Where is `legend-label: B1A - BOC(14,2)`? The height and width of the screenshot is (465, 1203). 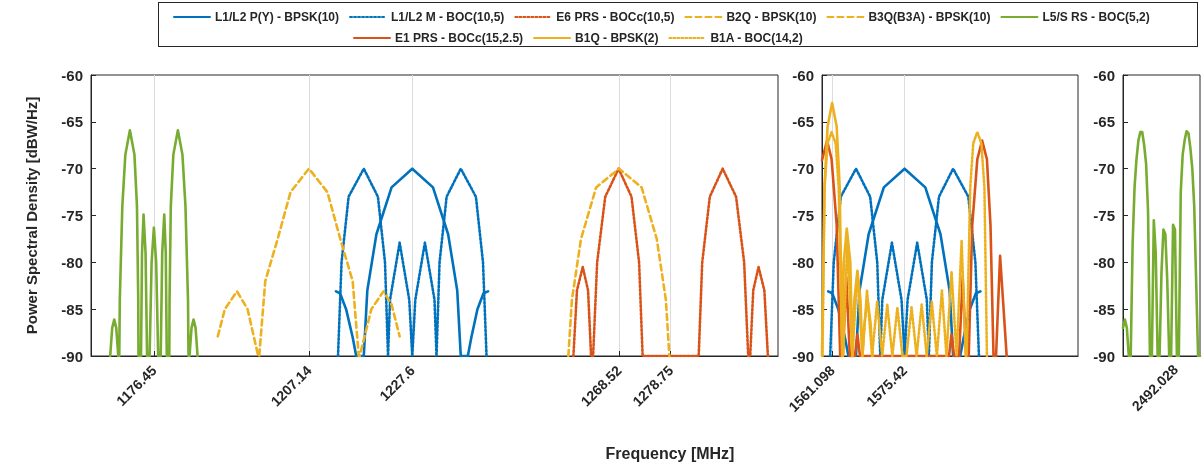 legend-label: B1A - BOC(14,2) is located at coordinates (756, 38).